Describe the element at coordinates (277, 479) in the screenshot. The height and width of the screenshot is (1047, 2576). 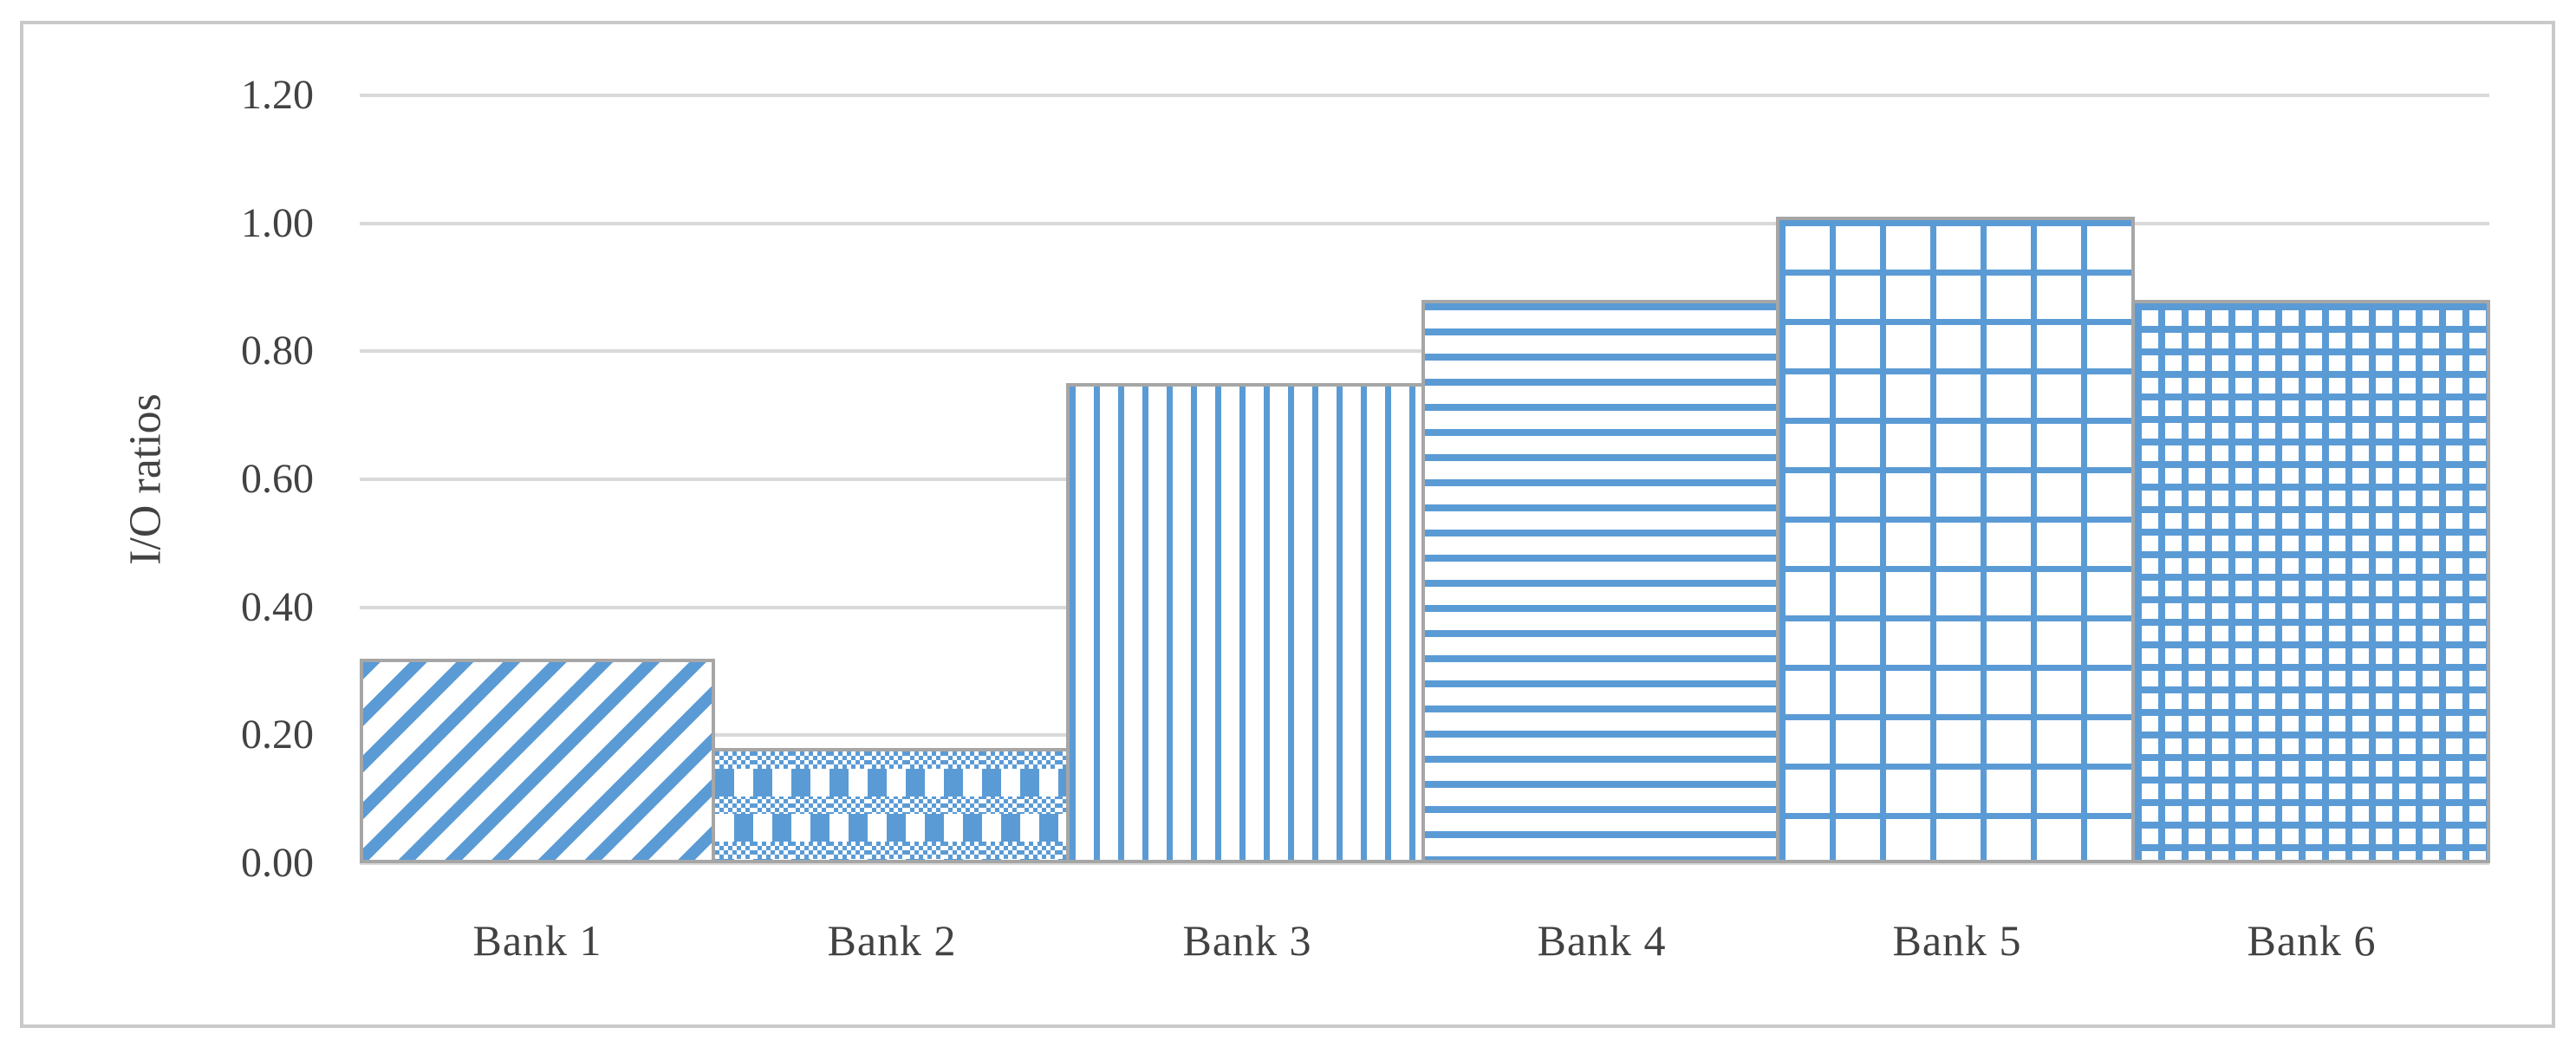
I see `y-tick-label-0.60: 0.60` at that location.